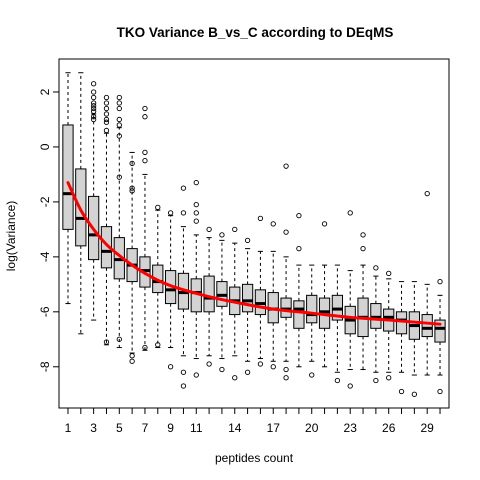 The image size is (480, 480). I want to click on y-tick-label: 2, so click(45, 91).